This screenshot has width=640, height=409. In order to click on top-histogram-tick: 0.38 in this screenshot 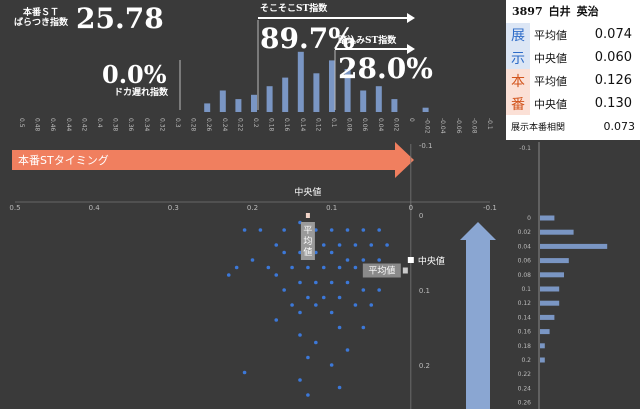, I will do `click(115, 125)`.